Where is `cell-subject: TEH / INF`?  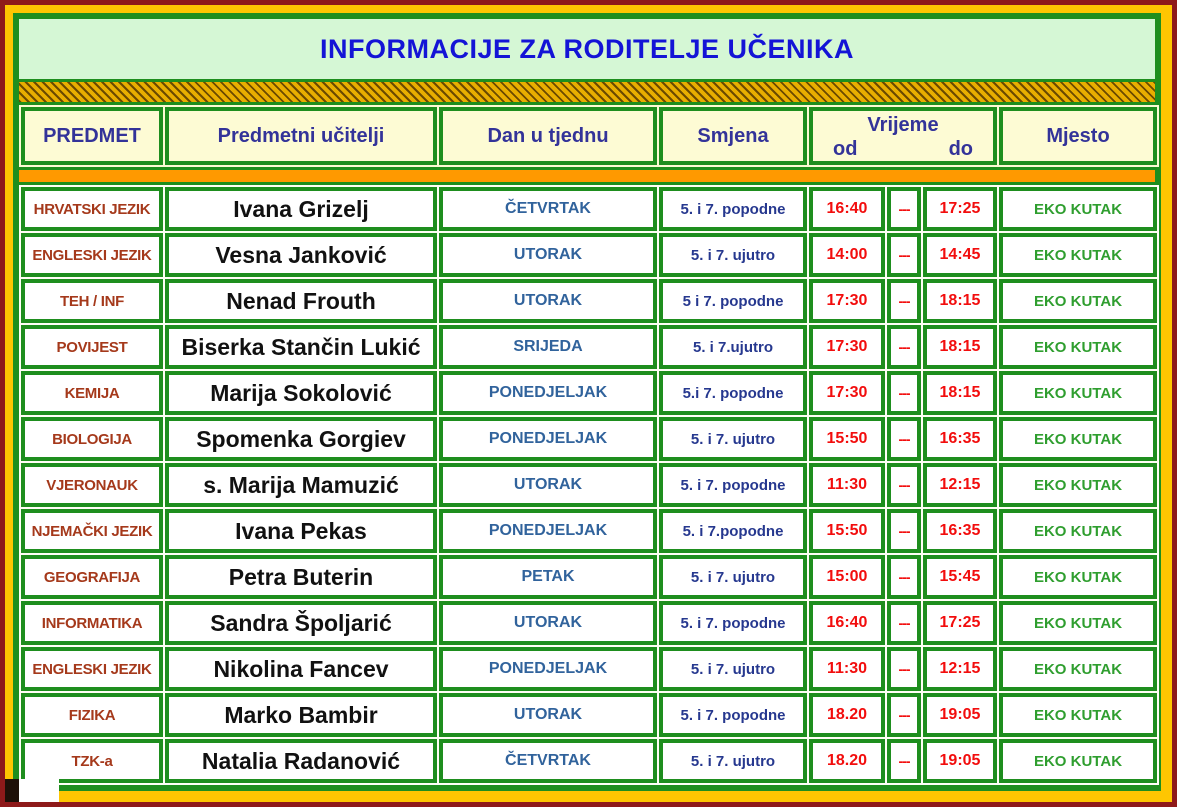
cell-subject: TEH / INF is located at coordinates (92, 301).